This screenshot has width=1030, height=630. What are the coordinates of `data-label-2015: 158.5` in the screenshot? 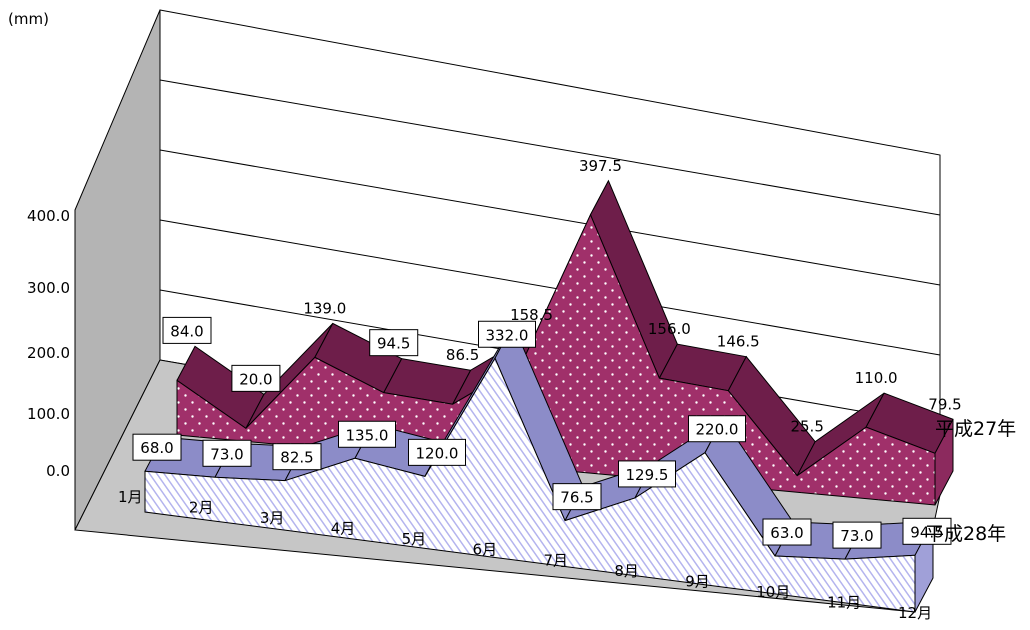 It's located at (531, 315).